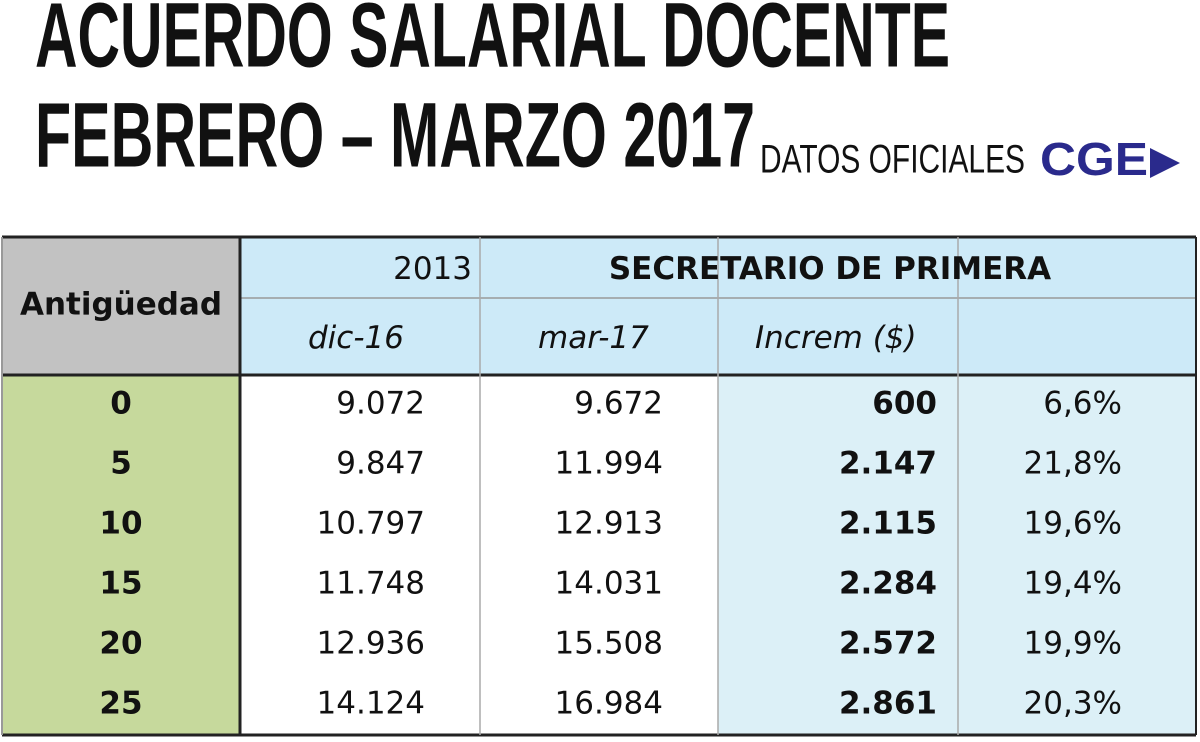 The width and height of the screenshot is (1200, 742). I want to click on rowhead-bg, so click(121, 555).